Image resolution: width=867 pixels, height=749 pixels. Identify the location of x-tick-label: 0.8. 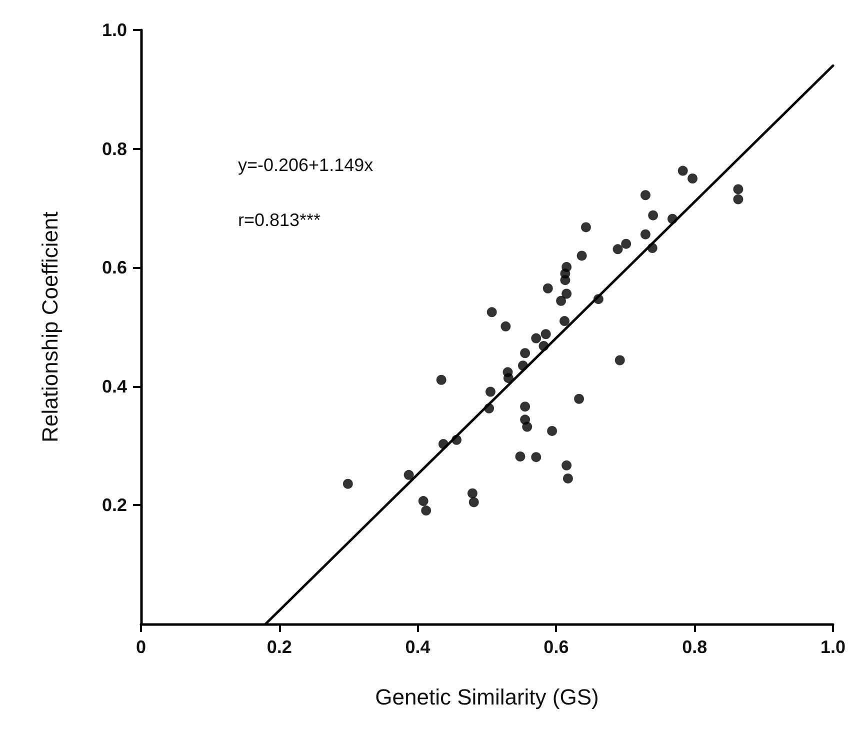
(695, 647).